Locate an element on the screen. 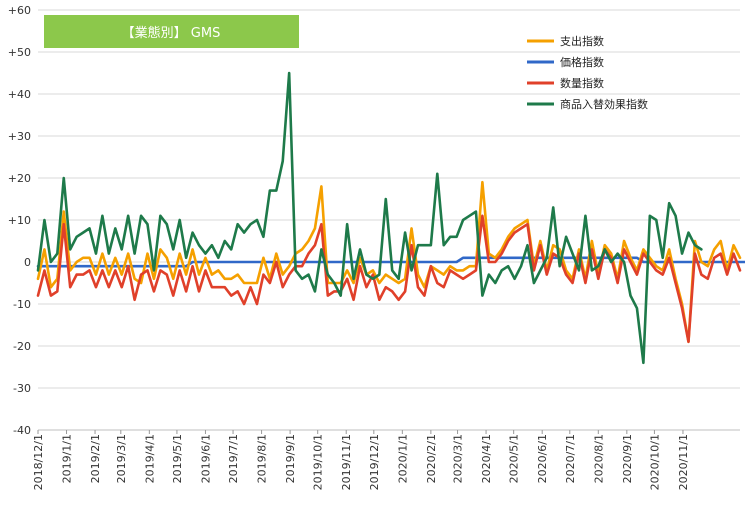  x-tick-label: 2020/9/1 is located at coordinates (627, 458).